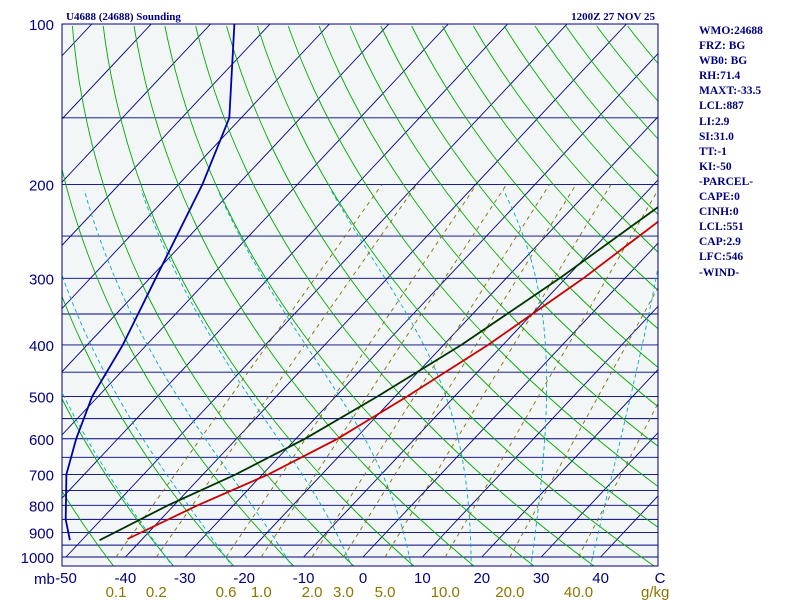 Image resolution: width=800 pixels, height=600 pixels. What do you see at coordinates (722, 46) in the screenshot?
I see `index-frz: FRZ: BG` at bounding box center [722, 46].